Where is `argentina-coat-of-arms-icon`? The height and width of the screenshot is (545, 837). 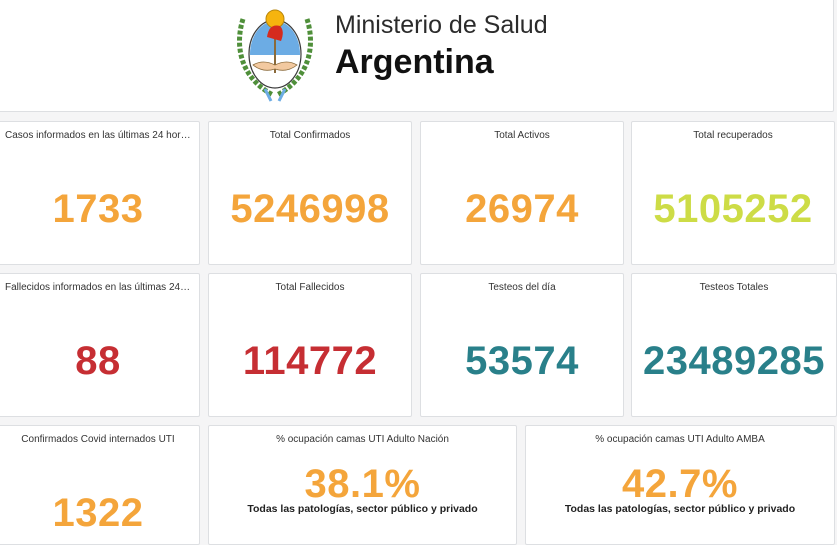
argentina-coat-of-arms-icon is located at coordinates (275, 55).